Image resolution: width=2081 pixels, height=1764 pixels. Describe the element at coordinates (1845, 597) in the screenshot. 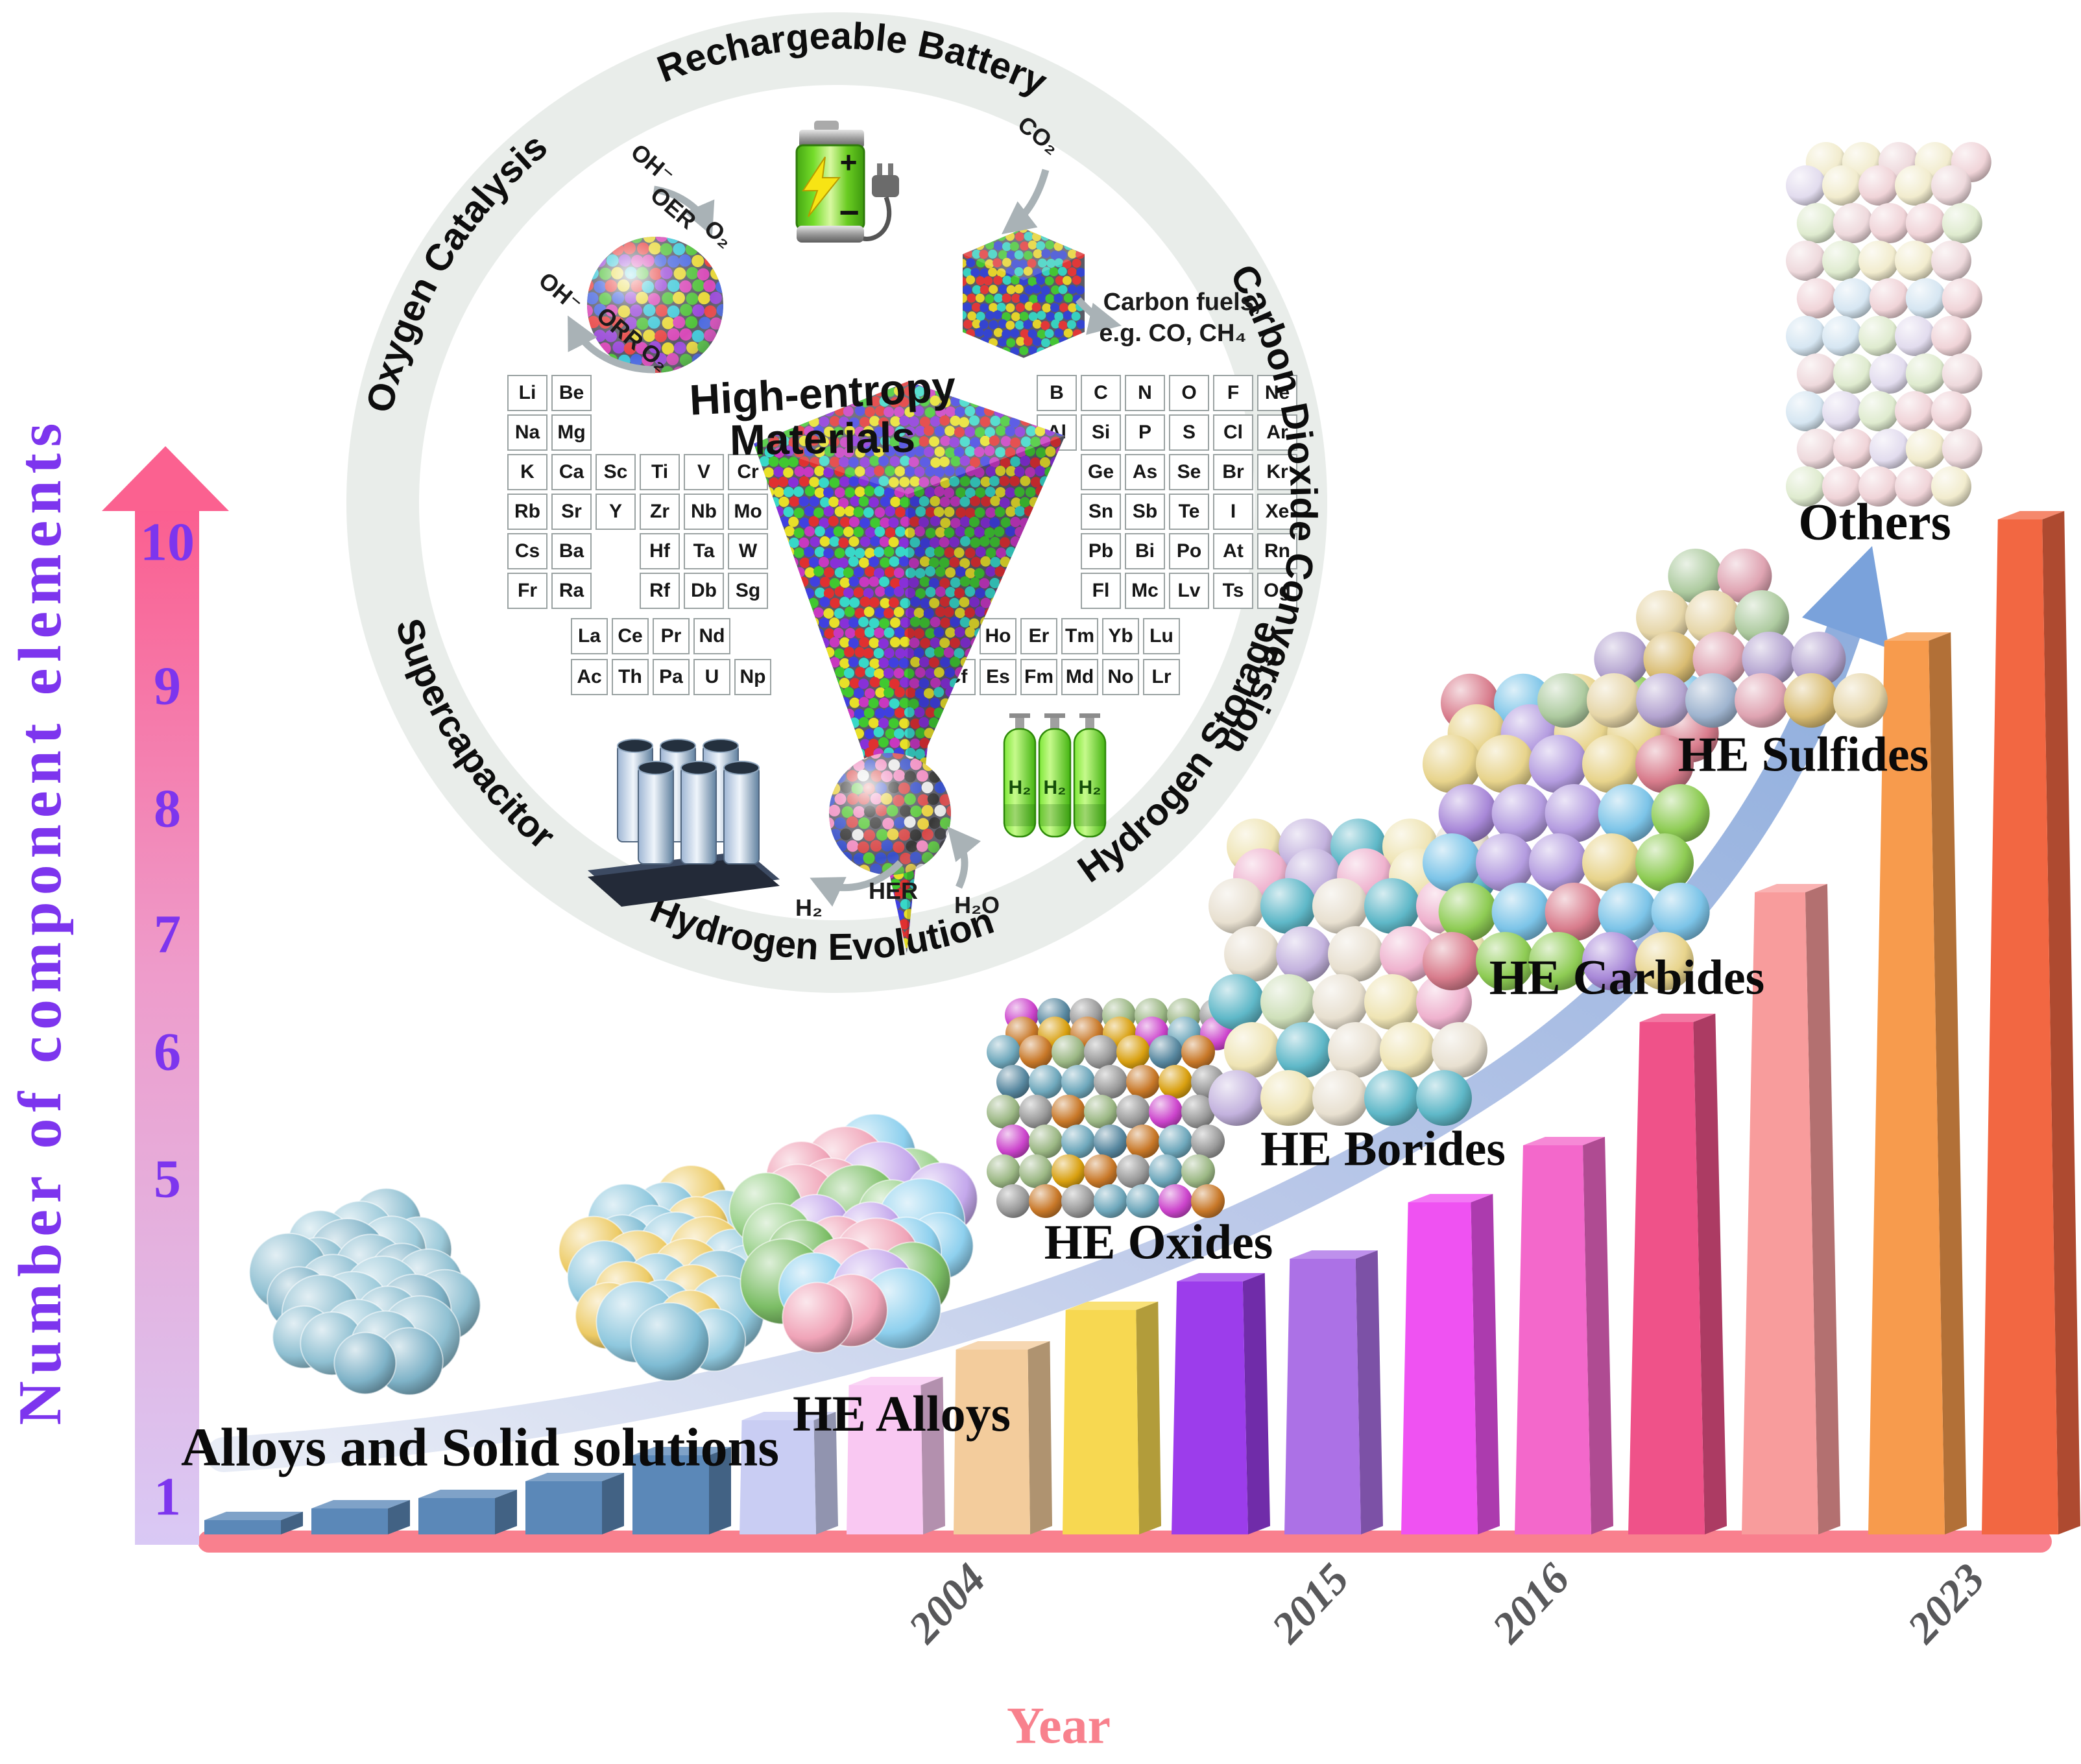

I see `growth-arrow-head` at that location.